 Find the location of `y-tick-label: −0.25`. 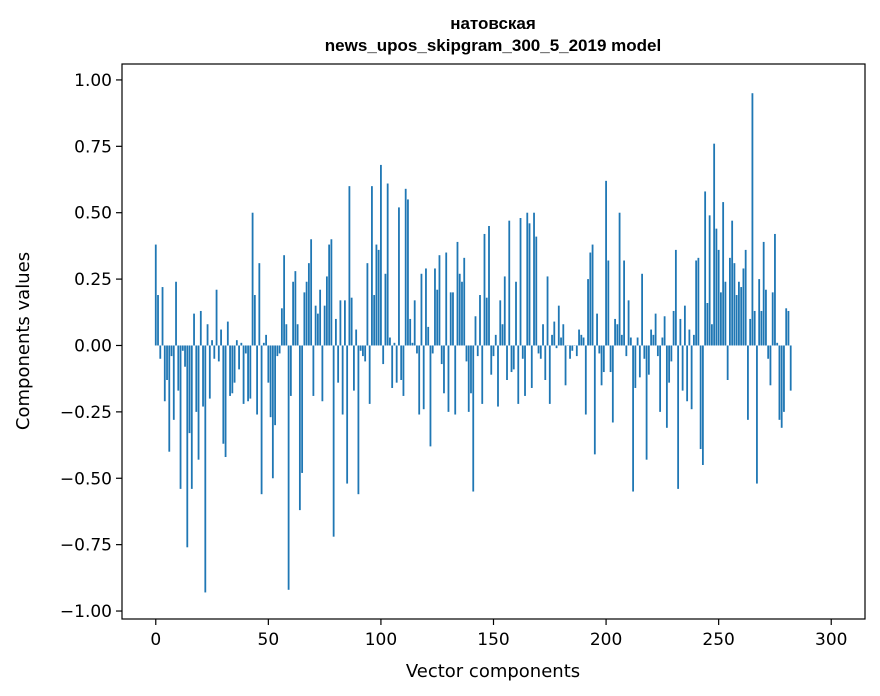

y-tick-label: −0.25 is located at coordinates (86, 413).